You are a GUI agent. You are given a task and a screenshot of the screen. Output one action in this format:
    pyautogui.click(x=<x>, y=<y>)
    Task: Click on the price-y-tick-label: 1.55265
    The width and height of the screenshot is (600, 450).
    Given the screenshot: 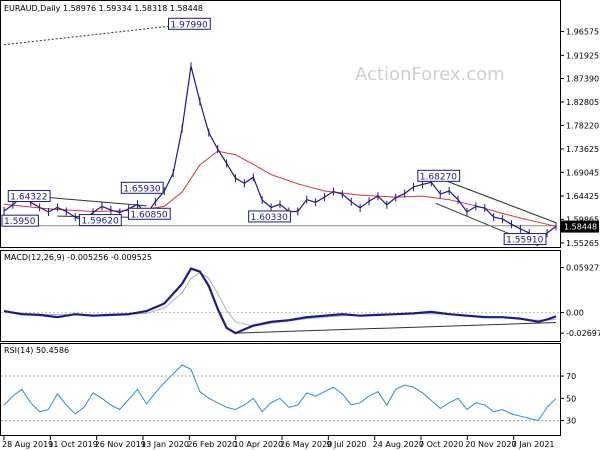 What is the action you would take?
    pyautogui.click(x=582, y=243)
    